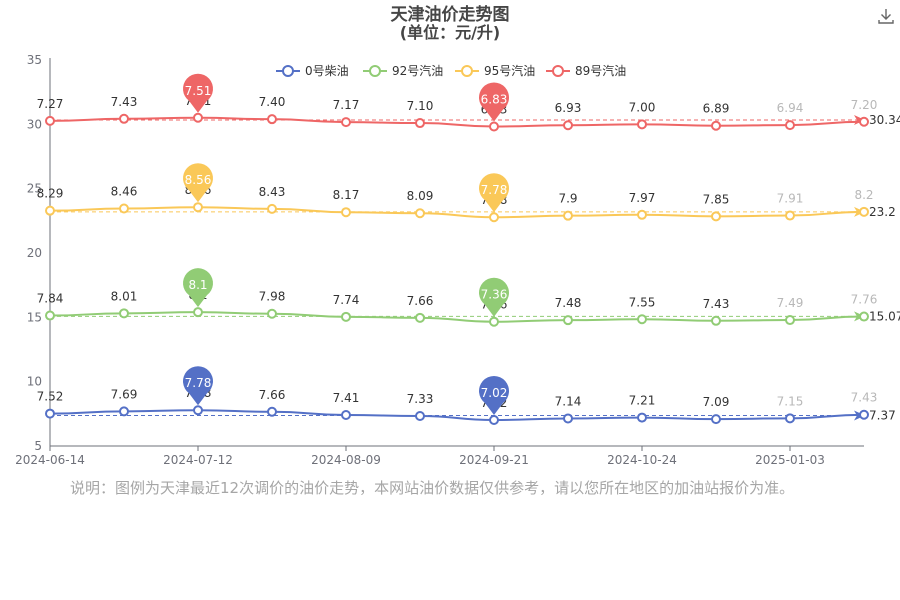  Describe the element at coordinates (568, 303) in the screenshot. I see `data-label: 7.48` at that location.